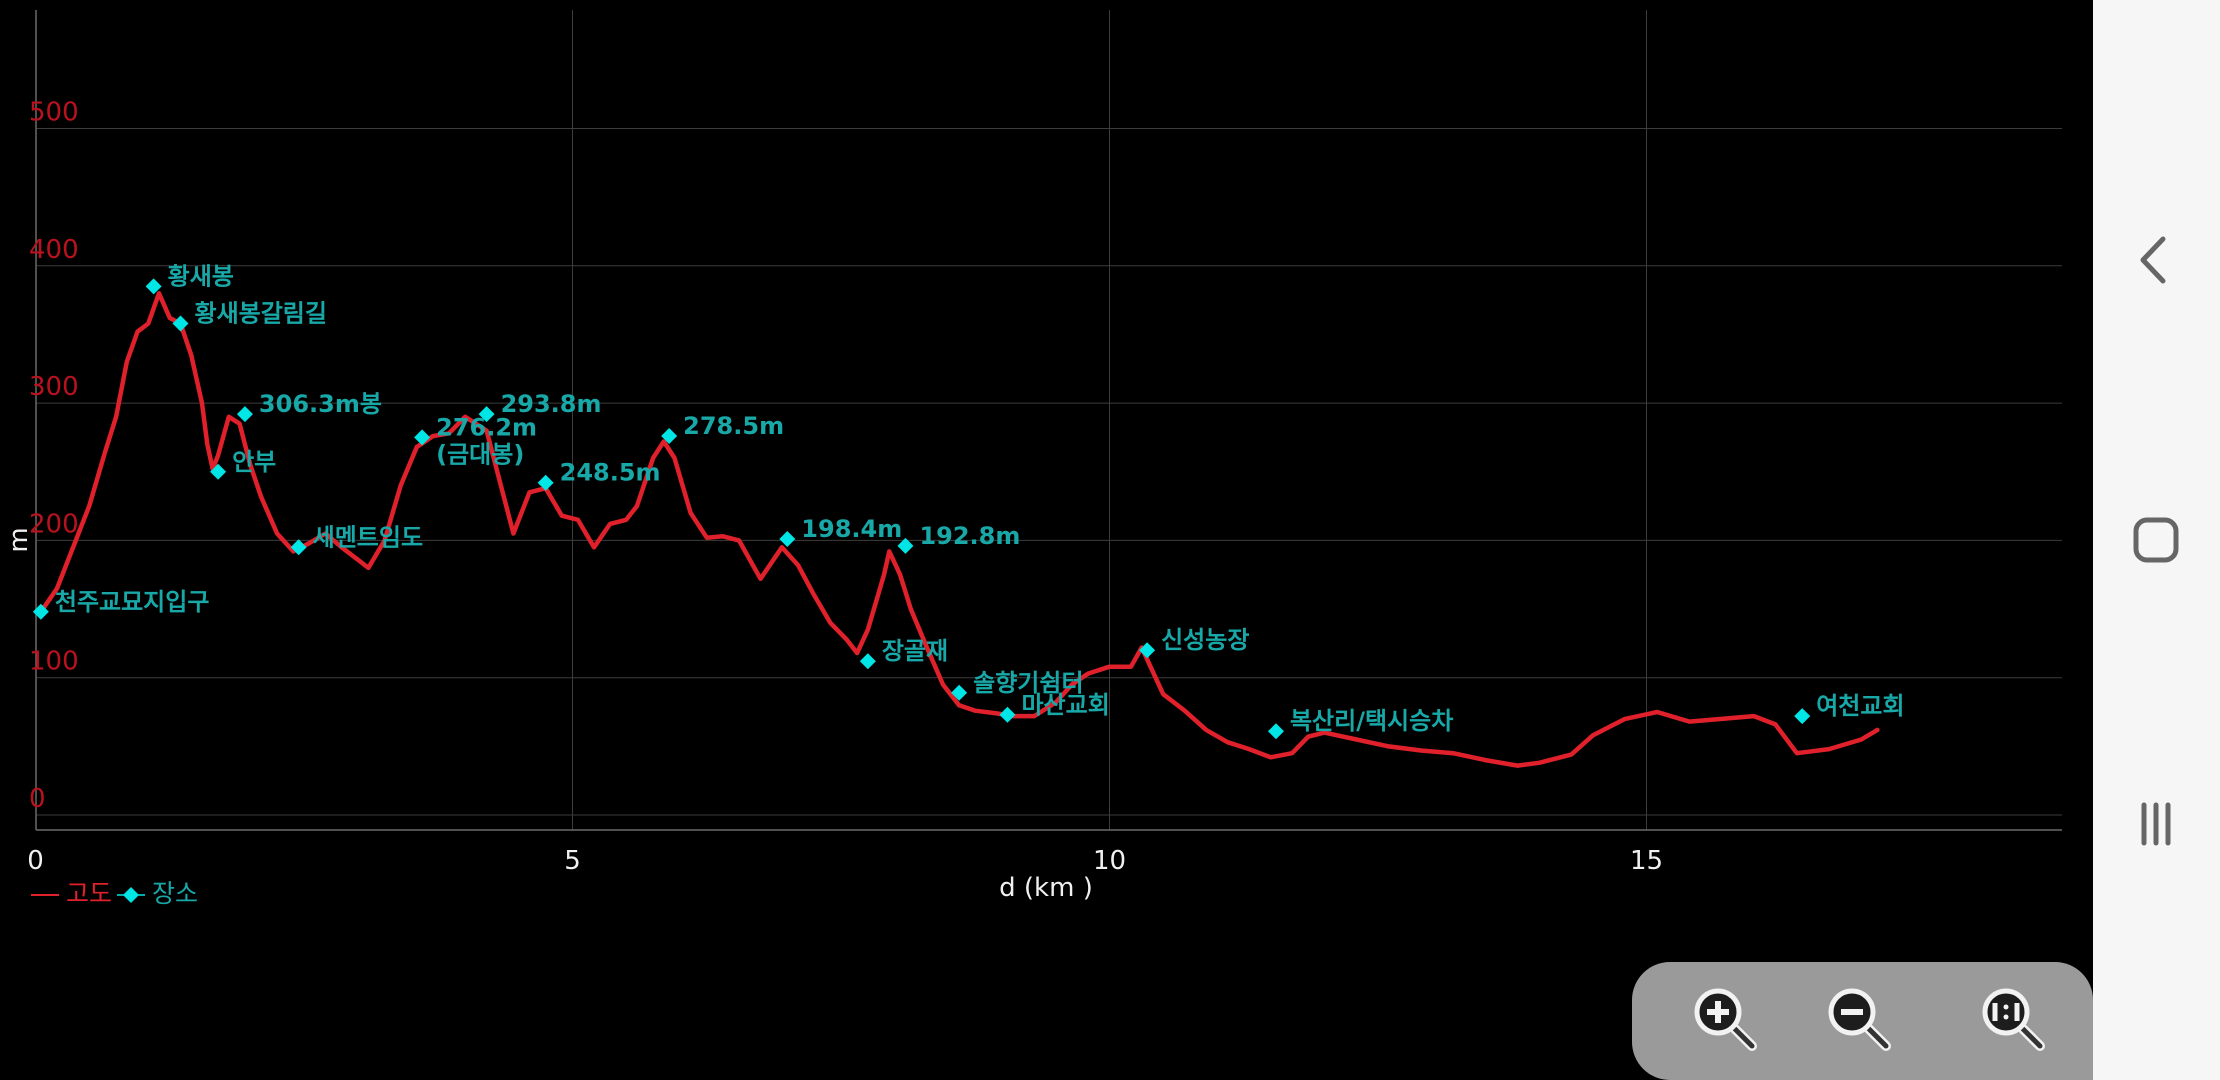 The image size is (2220, 1080). What do you see at coordinates (175, 893) in the screenshot?
I see `legend-place-label: 장소` at bounding box center [175, 893].